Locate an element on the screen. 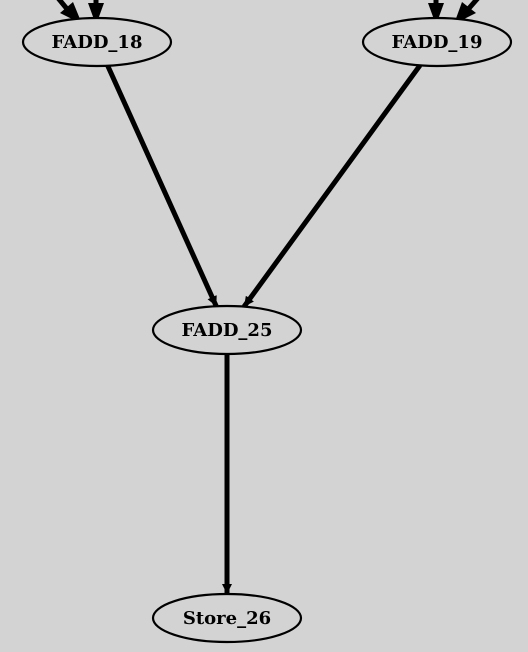 The image size is (528, 652). edge-incoming-fadd19-a-arrowhead is located at coordinates (436, 14).